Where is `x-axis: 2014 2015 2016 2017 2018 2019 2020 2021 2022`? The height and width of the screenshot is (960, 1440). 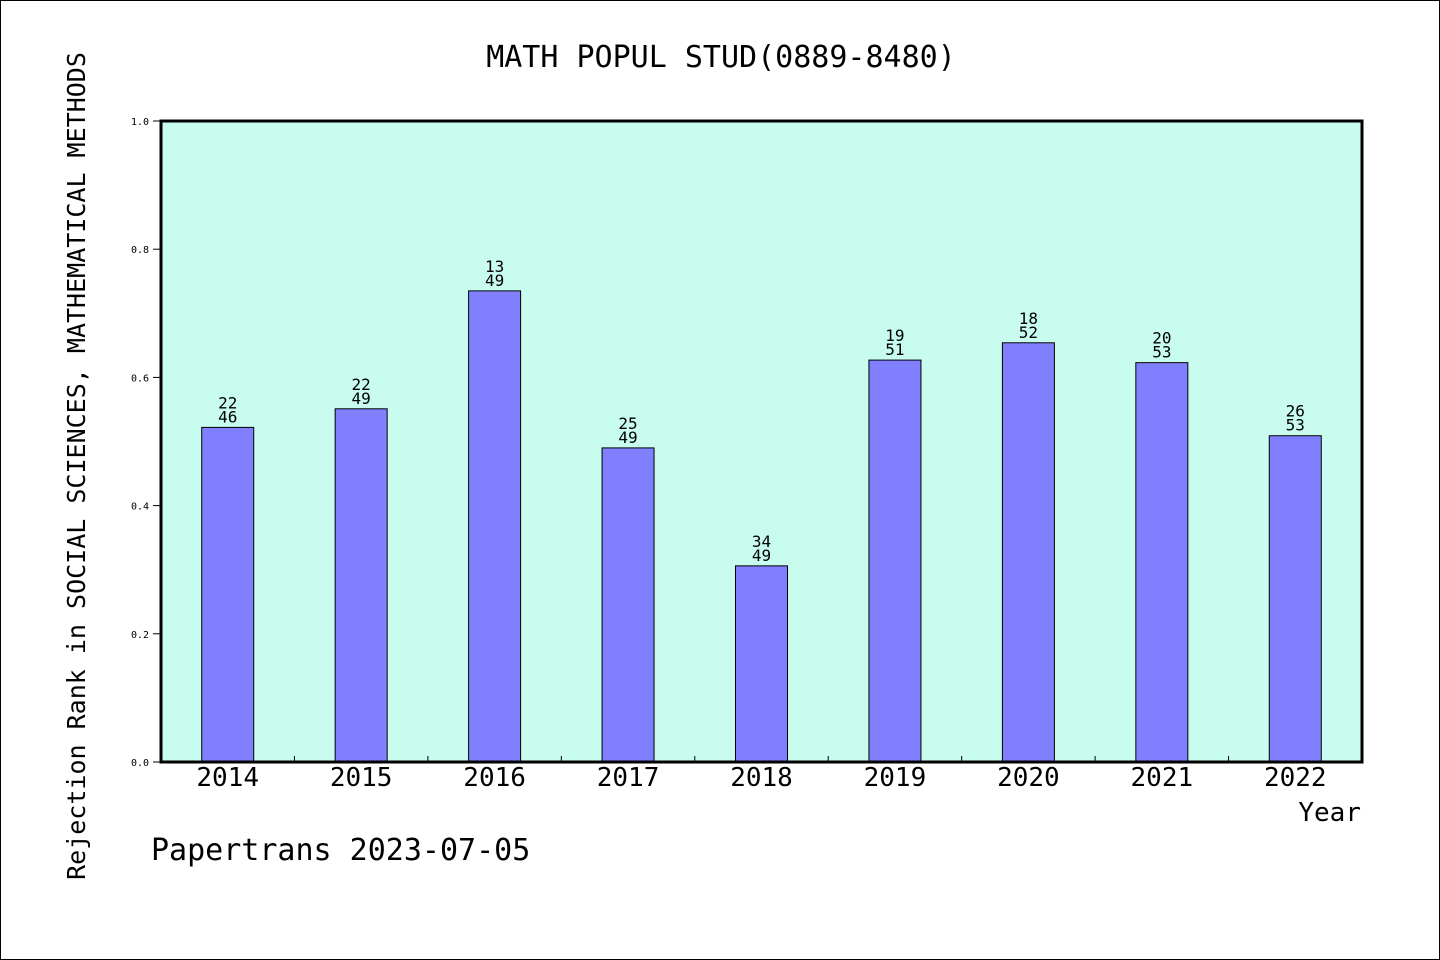
x-axis: 2014 2015 2016 2017 2018 2019 2020 2021 2022 is located at coordinates (761, 774).